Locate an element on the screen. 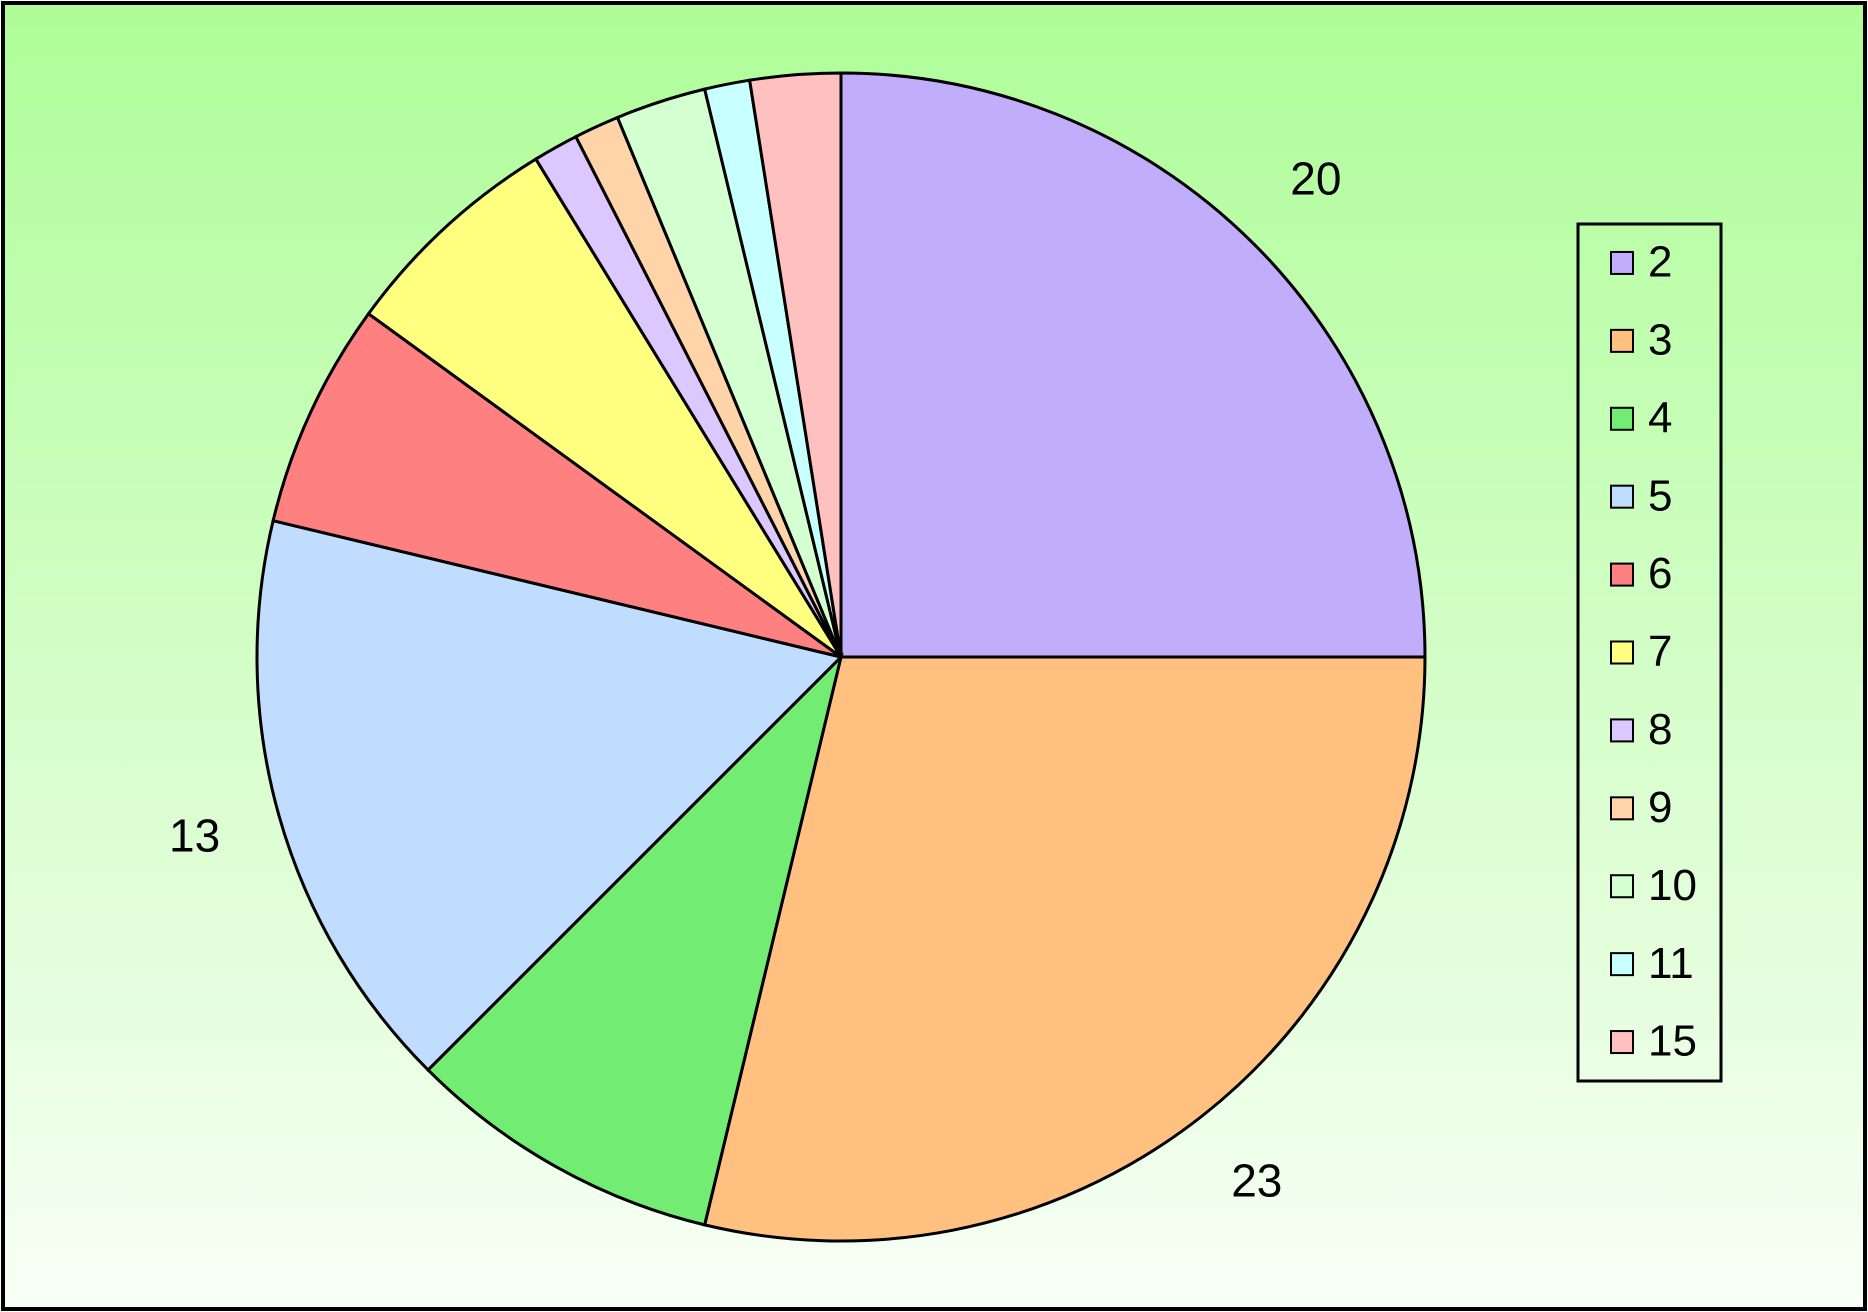 The height and width of the screenshot is (1312, 1868). legend-label: 4 is located at coordinates (1660, 417).